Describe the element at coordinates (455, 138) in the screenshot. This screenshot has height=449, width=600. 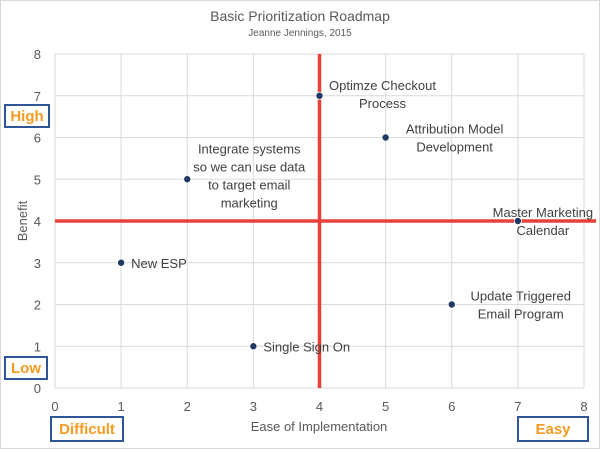
I see `point-label: Attribution Model Development` at that location.